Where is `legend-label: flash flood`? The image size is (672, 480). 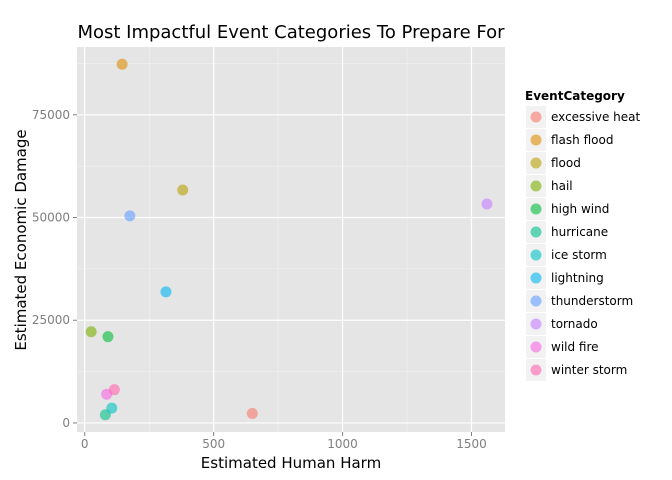
legend-label: flash flood is located at coordinates (582, 140).